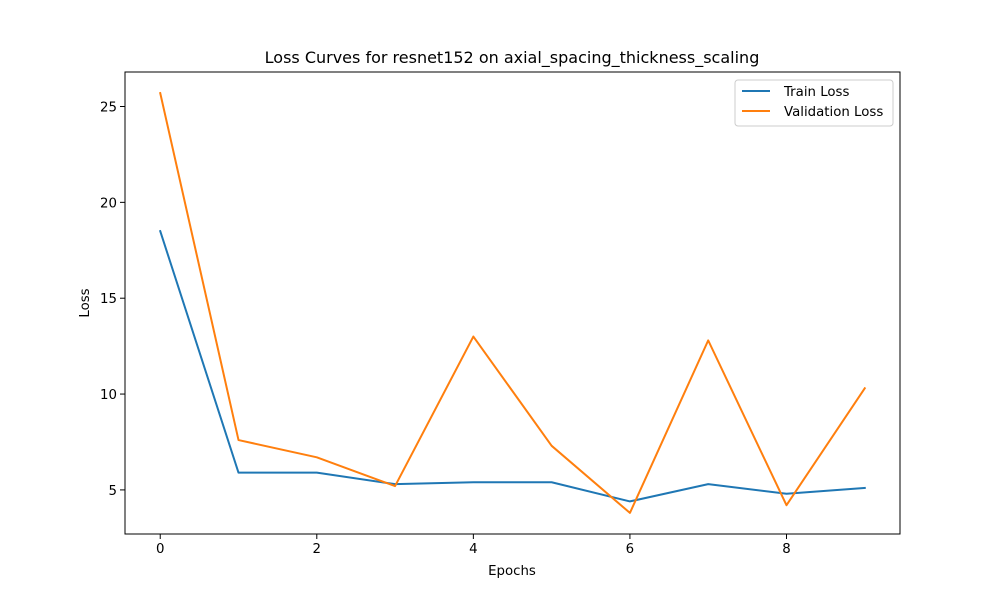  What do you see at coordinates (160, 549) in the screenshot?
I see `x-tick-label: 0` at bounding box center [160, 549].